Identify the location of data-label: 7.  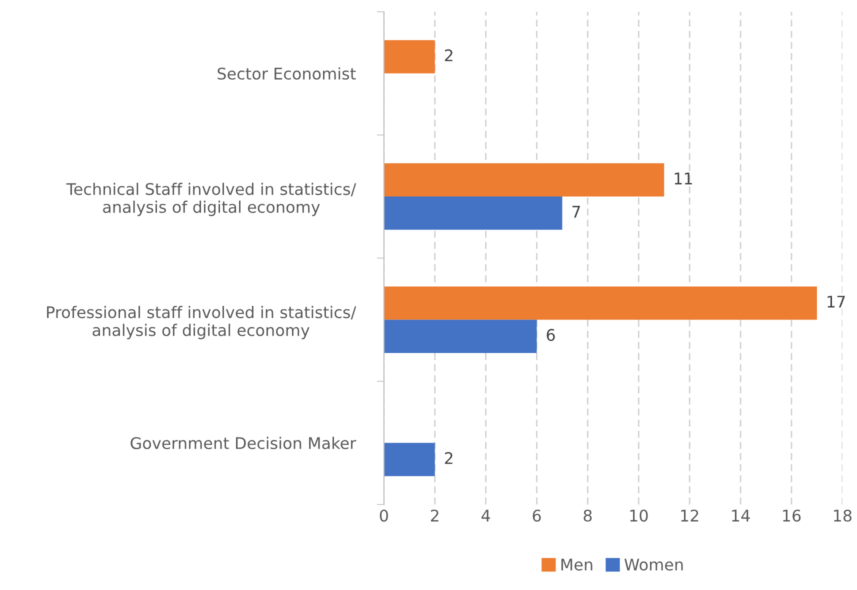
(576, 212).